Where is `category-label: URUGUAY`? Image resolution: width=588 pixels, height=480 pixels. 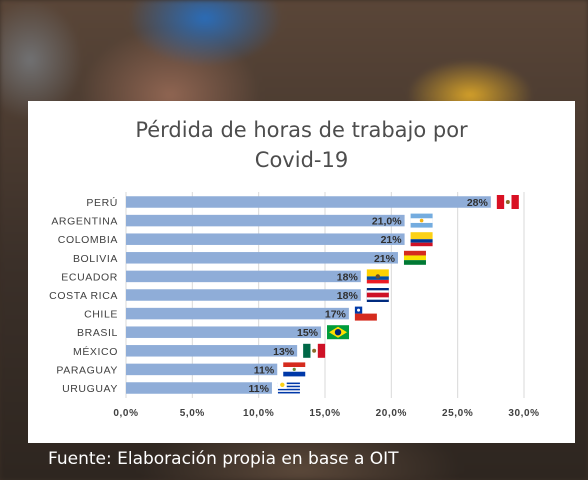 category-label: URUGUAY is located at coordinates (90, 389).